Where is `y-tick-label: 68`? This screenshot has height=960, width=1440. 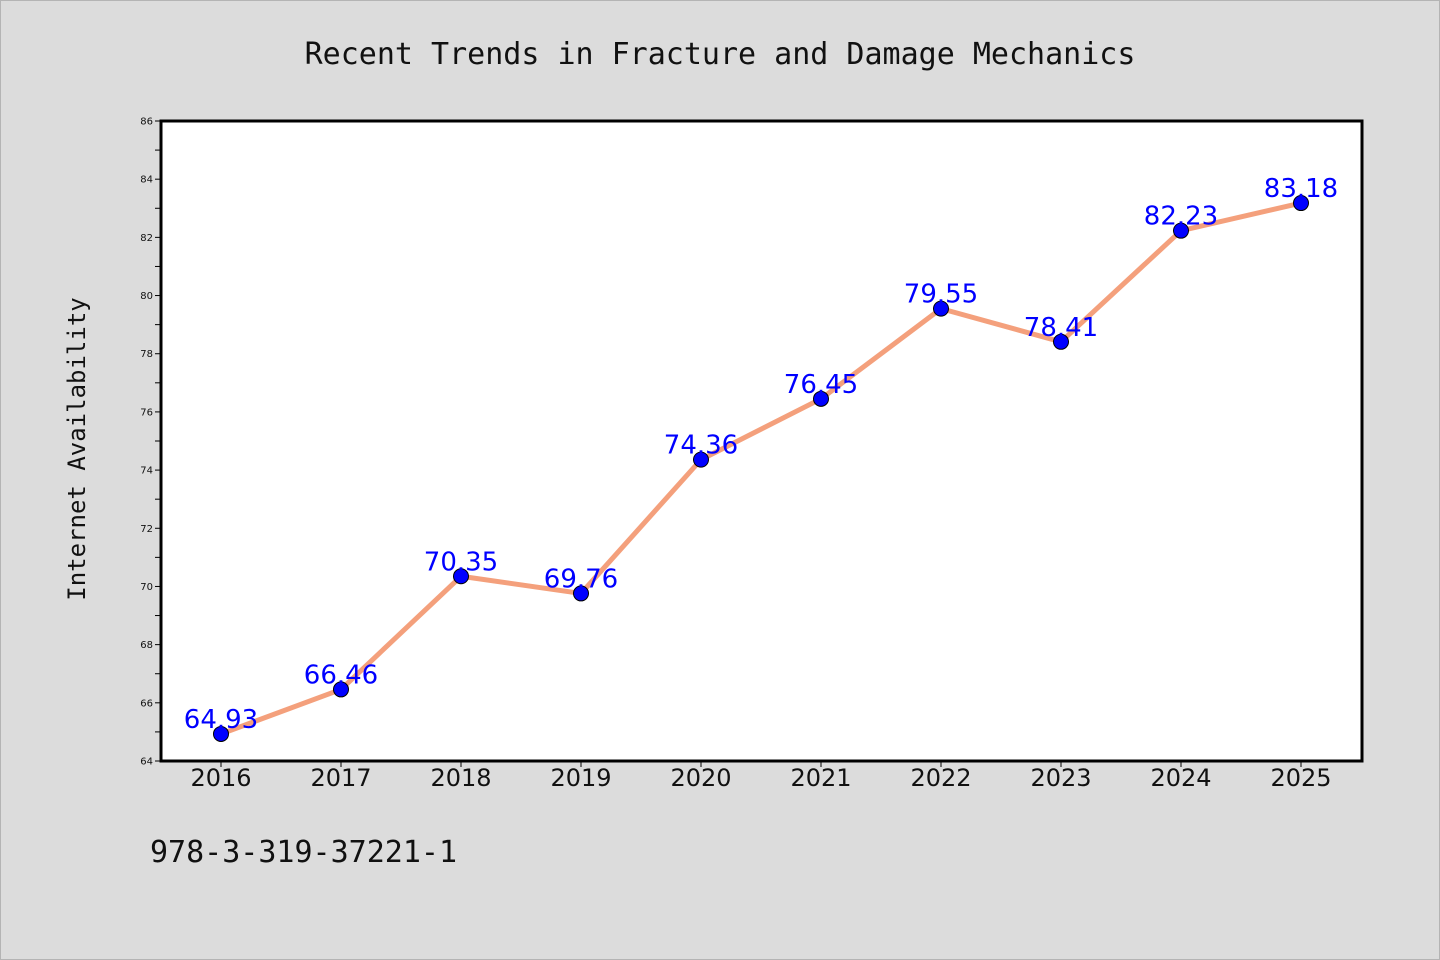
y-tick-label: 68 is located at coordinates (146, 645).